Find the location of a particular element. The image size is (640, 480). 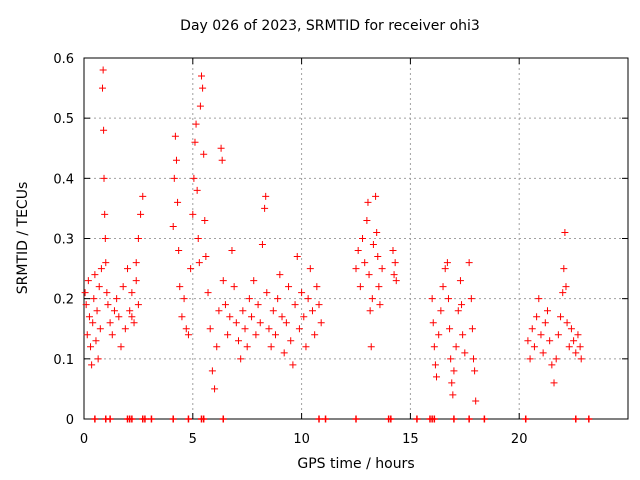

x-tick-label: 0 is located at coordinates (84, 439).